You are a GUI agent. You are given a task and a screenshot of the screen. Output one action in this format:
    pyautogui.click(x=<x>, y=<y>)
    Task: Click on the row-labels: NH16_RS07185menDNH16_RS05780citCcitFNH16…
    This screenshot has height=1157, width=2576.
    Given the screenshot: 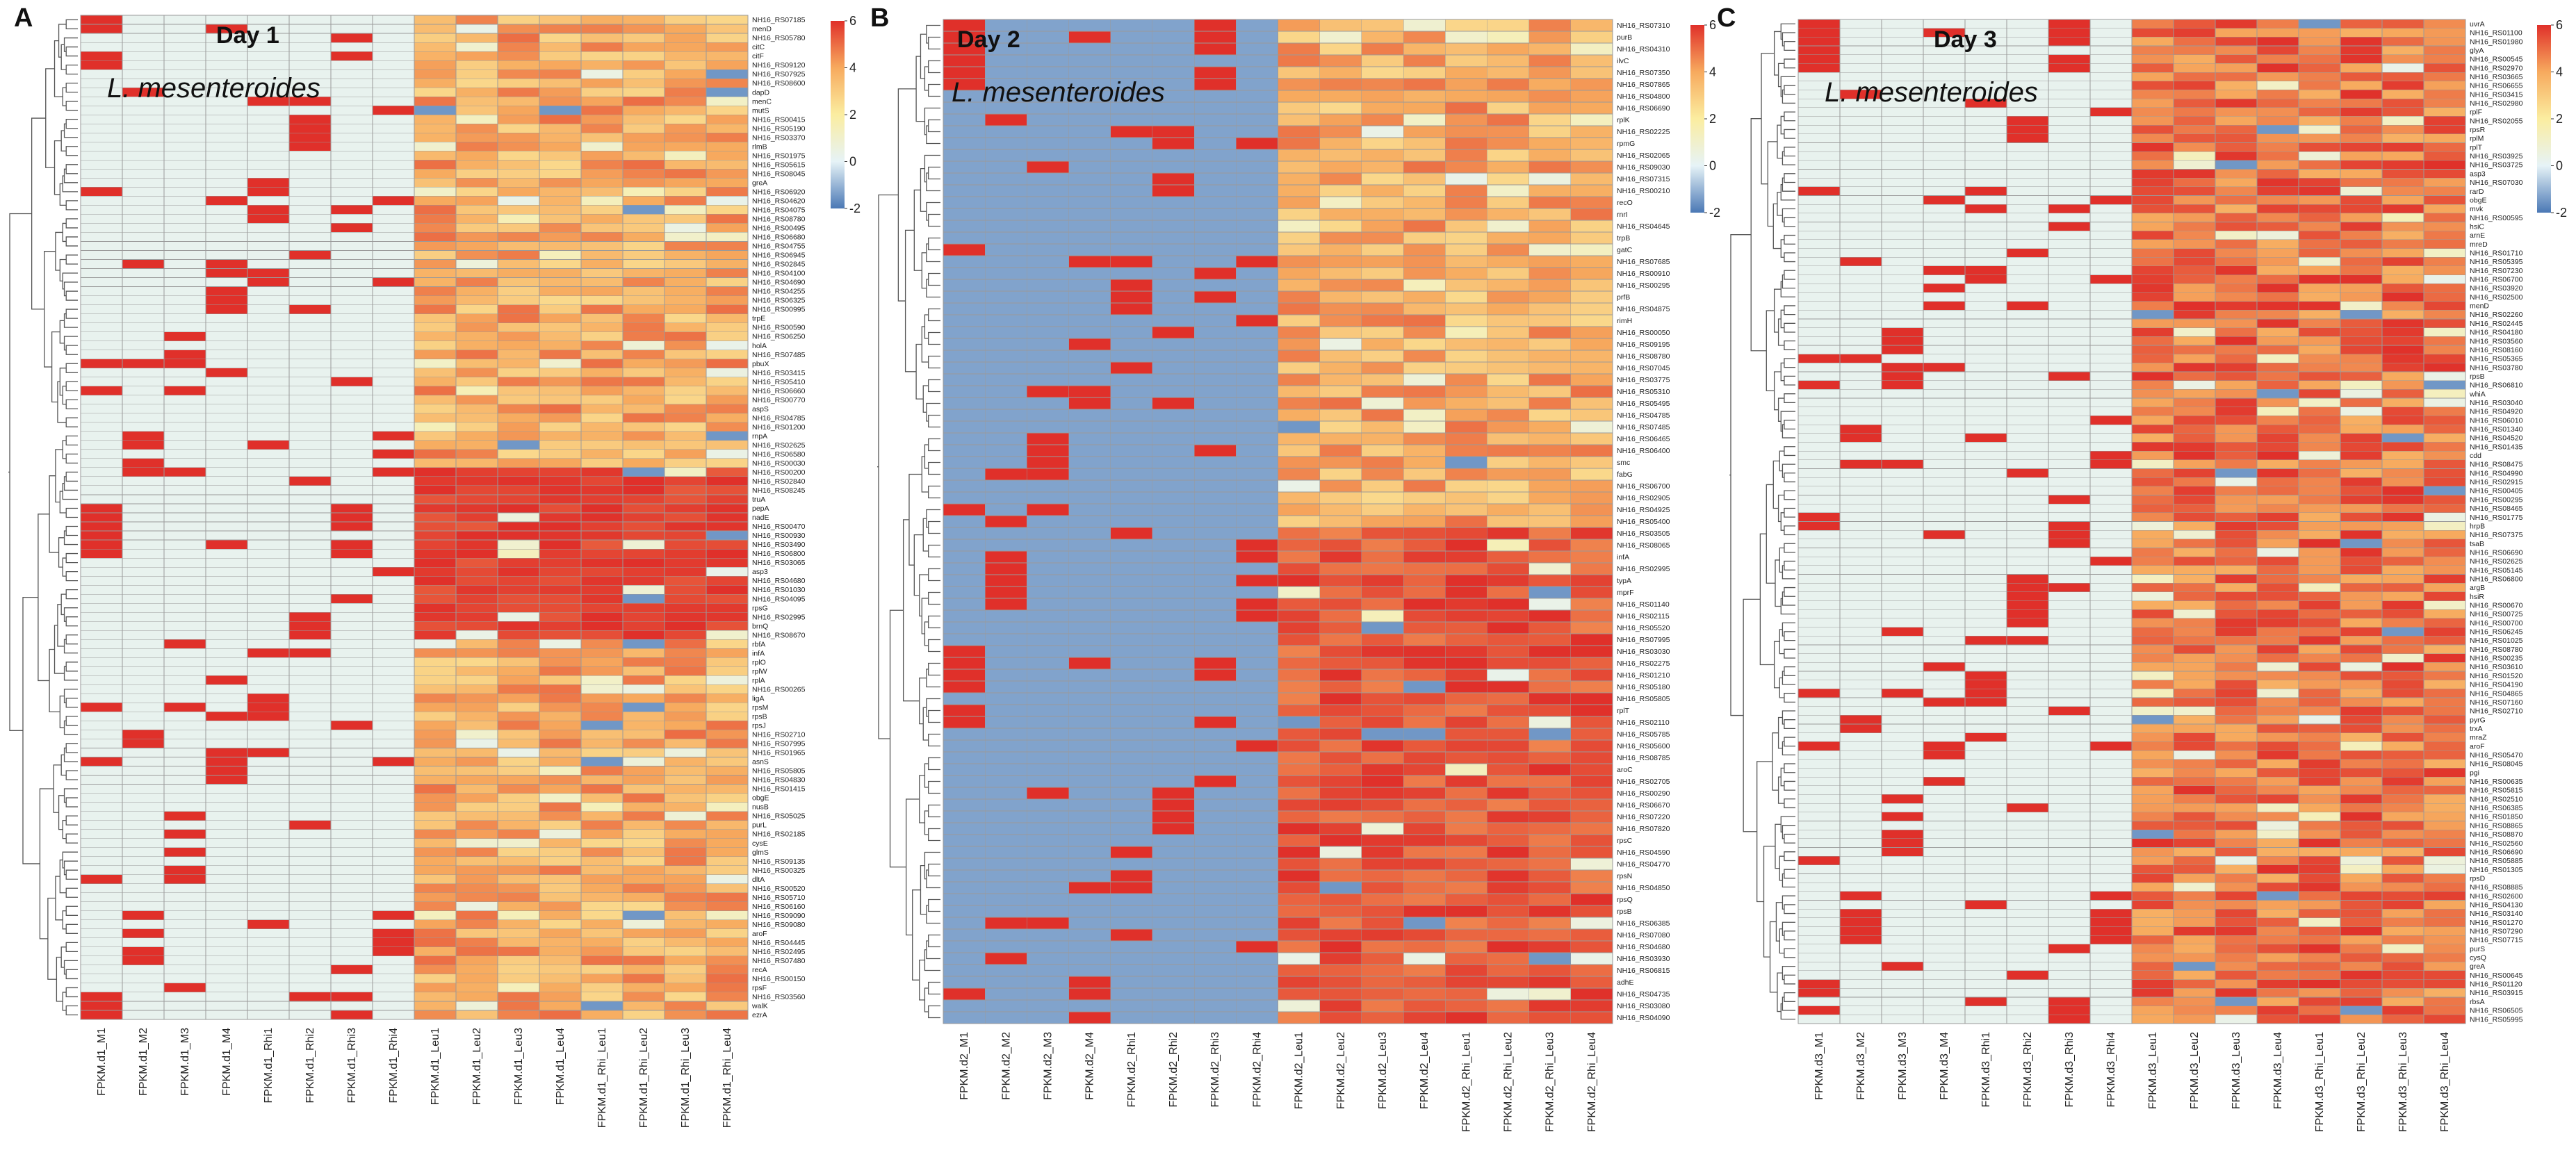 What is the action you would take?
    pyautogui.click(x=779, y=517)
    